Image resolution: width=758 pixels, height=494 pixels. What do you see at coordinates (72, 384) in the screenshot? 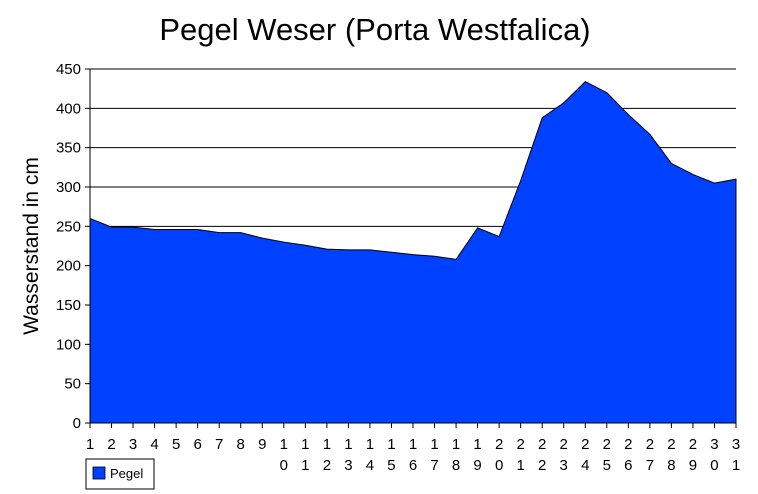
I see `y-tick-label-50: 50` at bounding box center [72, 384].